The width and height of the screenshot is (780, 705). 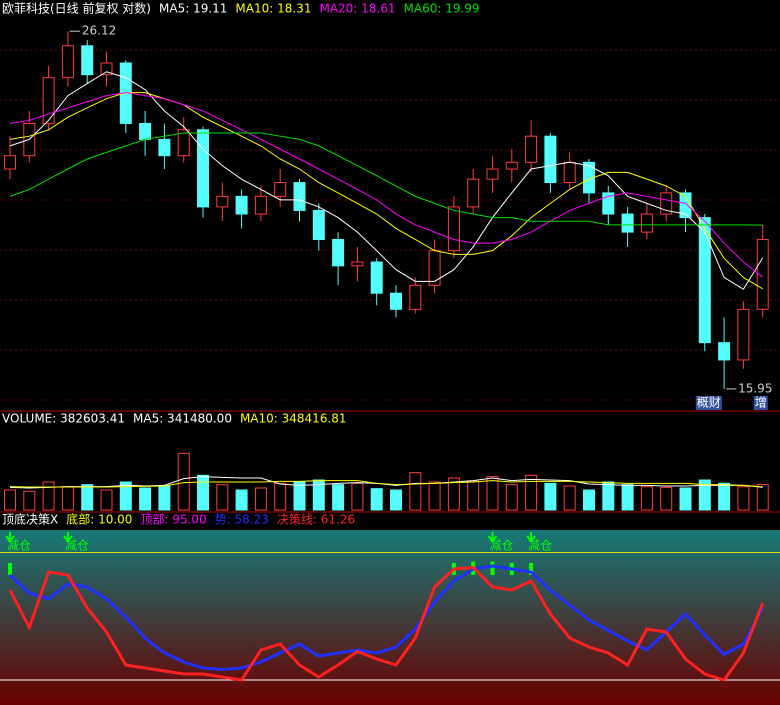 What do you see at coordinates (242, 520) in the screenshot?
I see `legend-entry: 势: 58.23` at bounding box center [242, 520].